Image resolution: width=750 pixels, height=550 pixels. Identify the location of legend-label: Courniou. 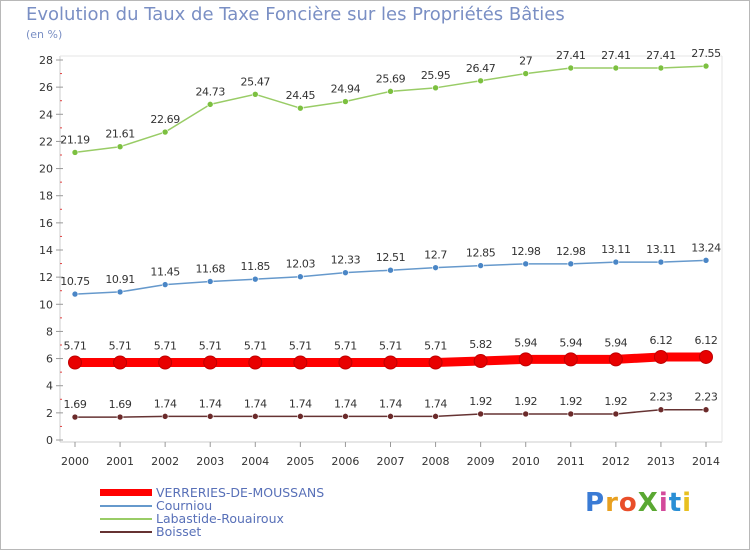
(184, 505).